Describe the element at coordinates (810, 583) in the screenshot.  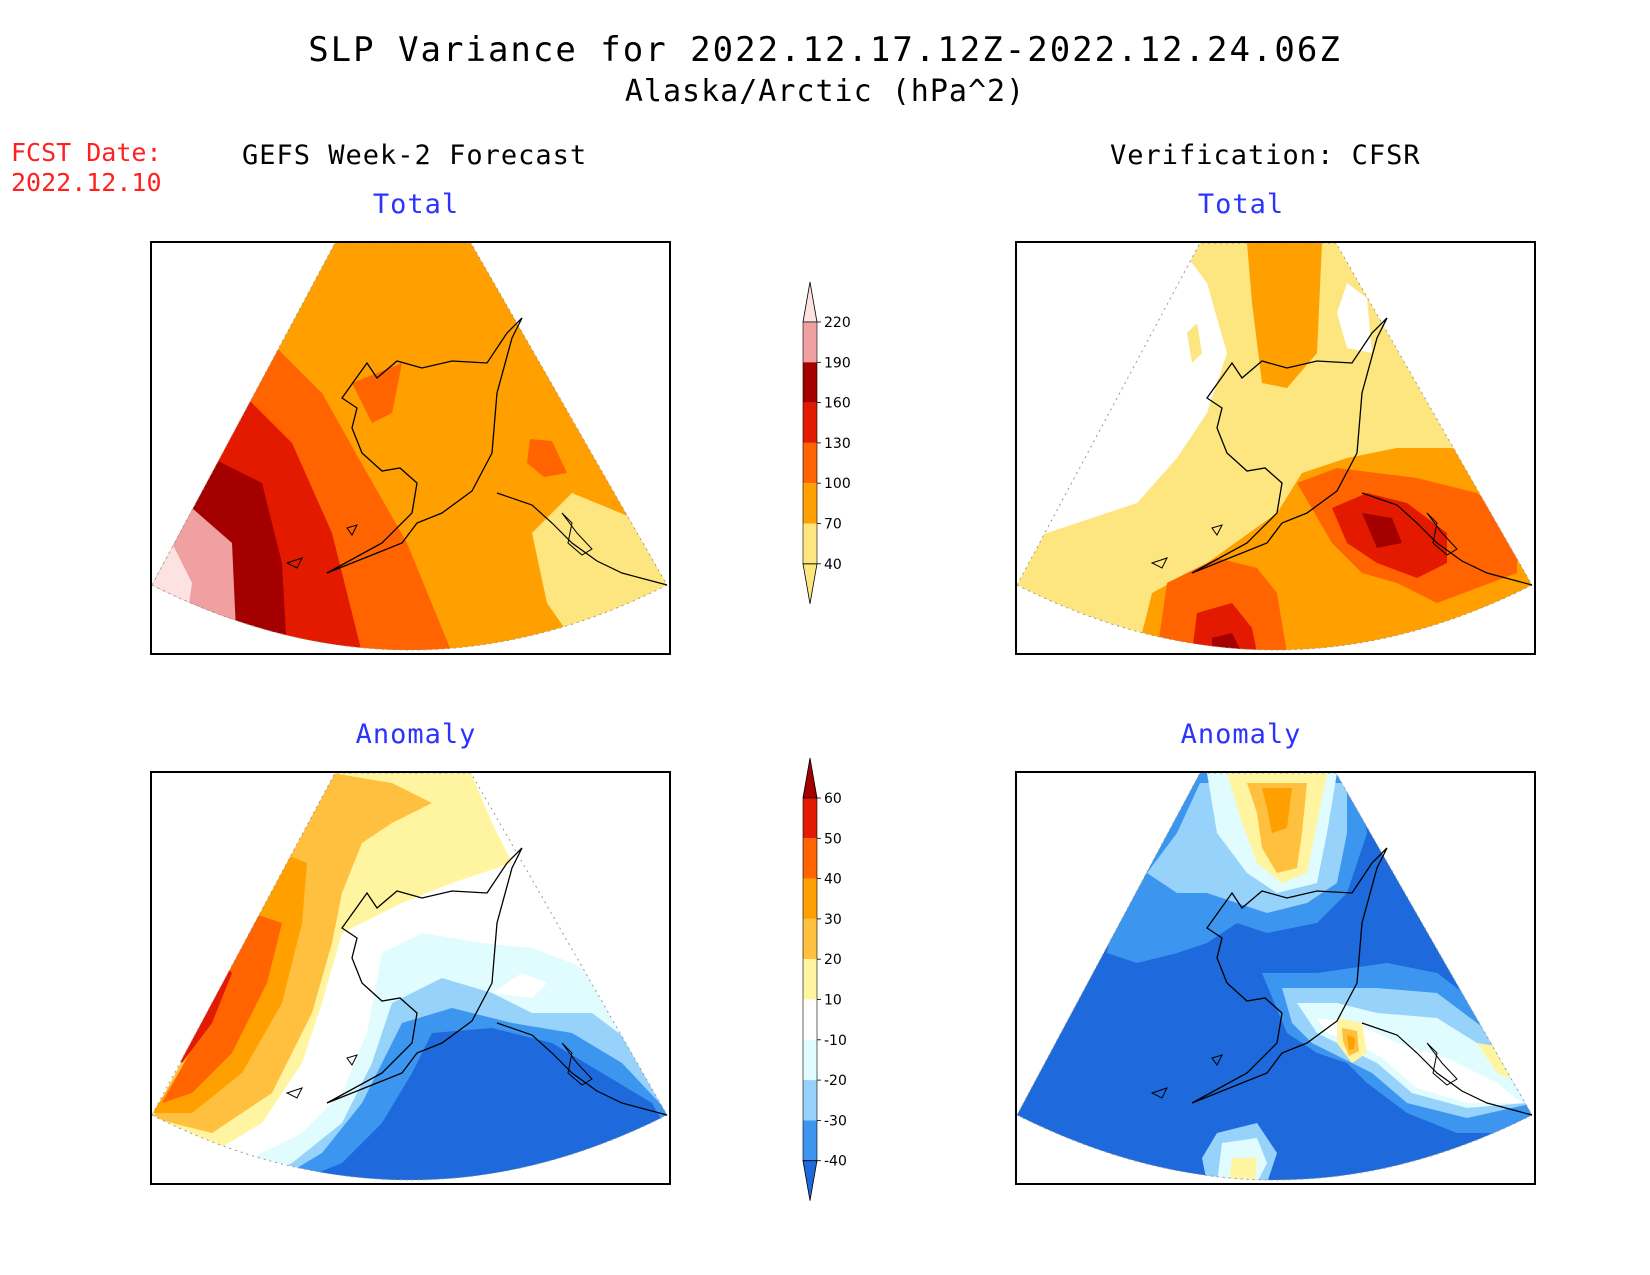
I see `colorbar-total-bottom-extension` at that location.